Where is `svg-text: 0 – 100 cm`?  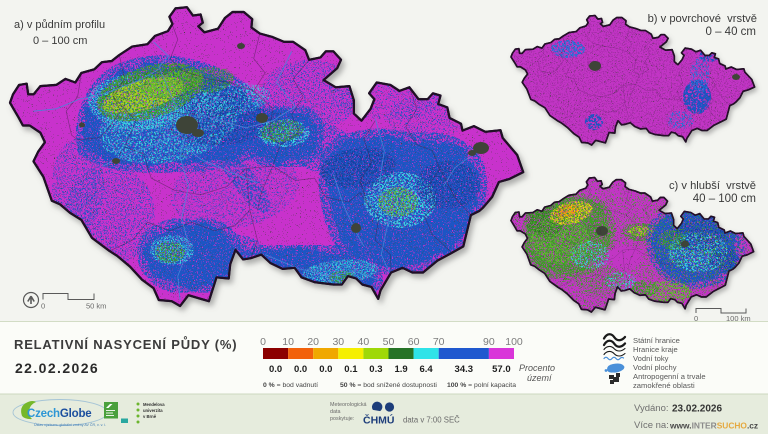 svg-text: 0 – 100 cm is located at coordinates (60, 41).